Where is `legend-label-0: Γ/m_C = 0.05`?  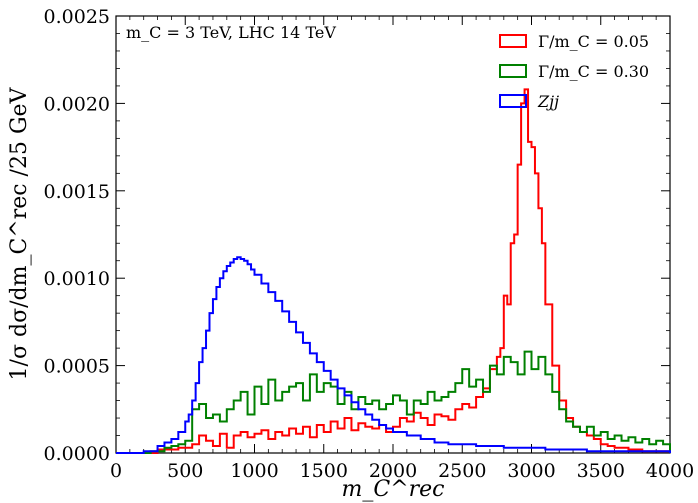
legend-label-0: Γ/m_C = 0.05 is located at coordinates (593, 41).